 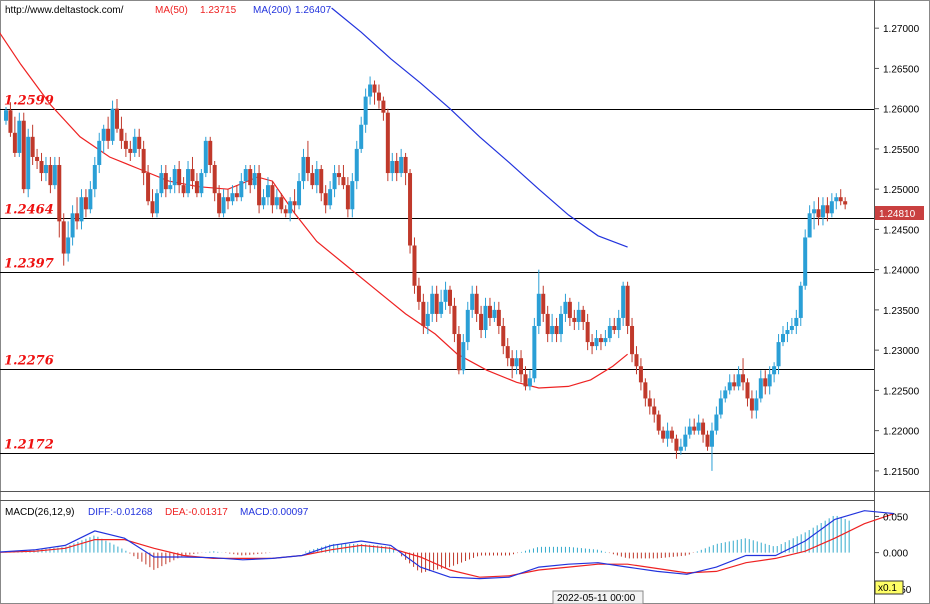 What do you see at coordinates (29, 210) in the screenshot?
I see `level-label: 1.2464` at bounding box center [29, 210].